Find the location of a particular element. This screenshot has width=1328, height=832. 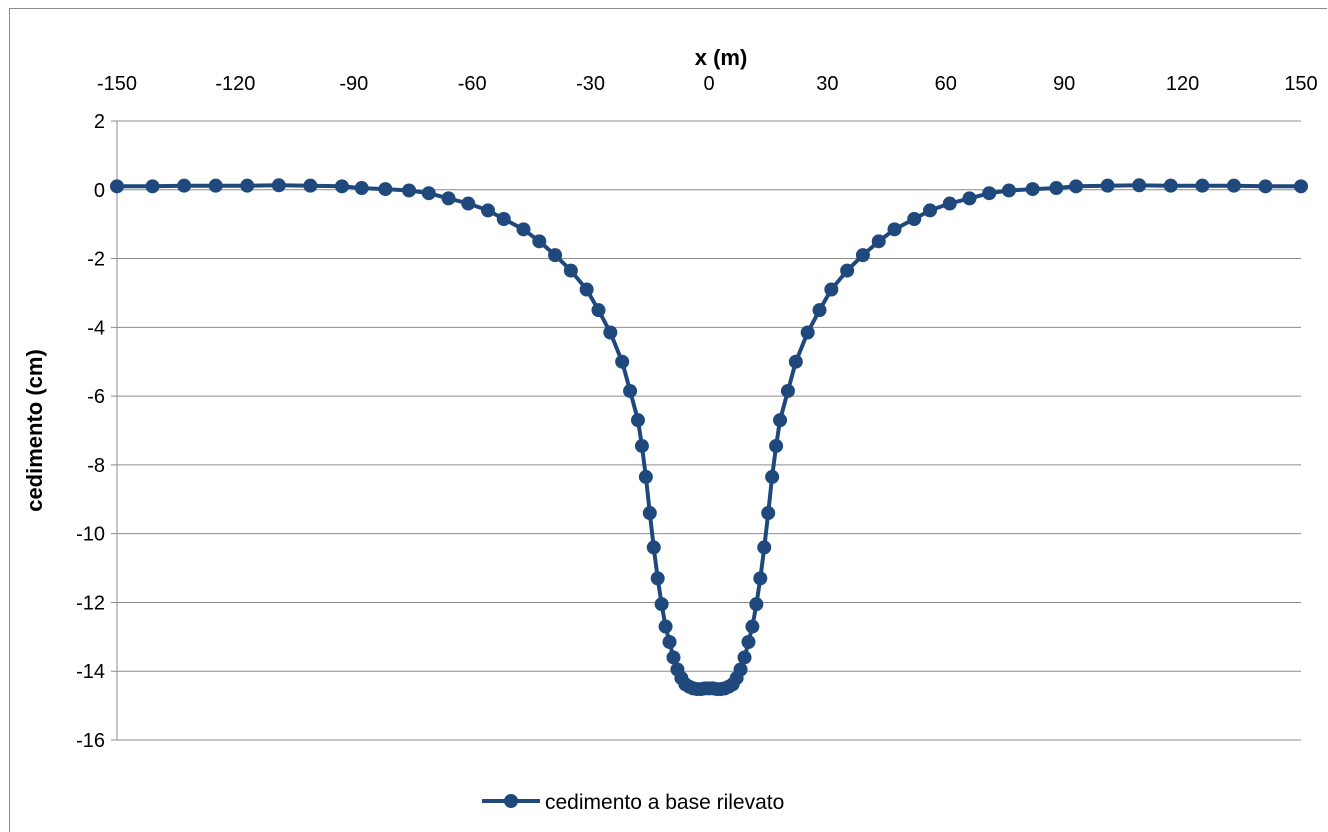

x-axis-ticks: -150 -120 -90 -60 -30 0 30 60 90 120 150 is located at coordinates (707, 84).